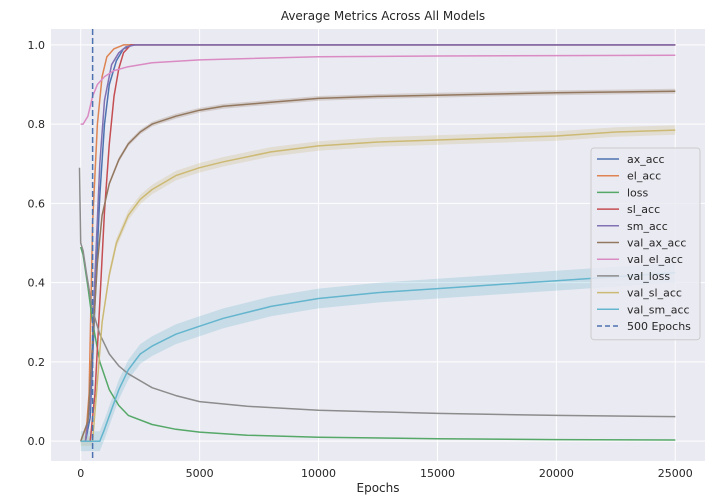 This screenshot has height=501, width=716. I want to click on chart-title: Average Metrics Across All Models, so click(383, 16).